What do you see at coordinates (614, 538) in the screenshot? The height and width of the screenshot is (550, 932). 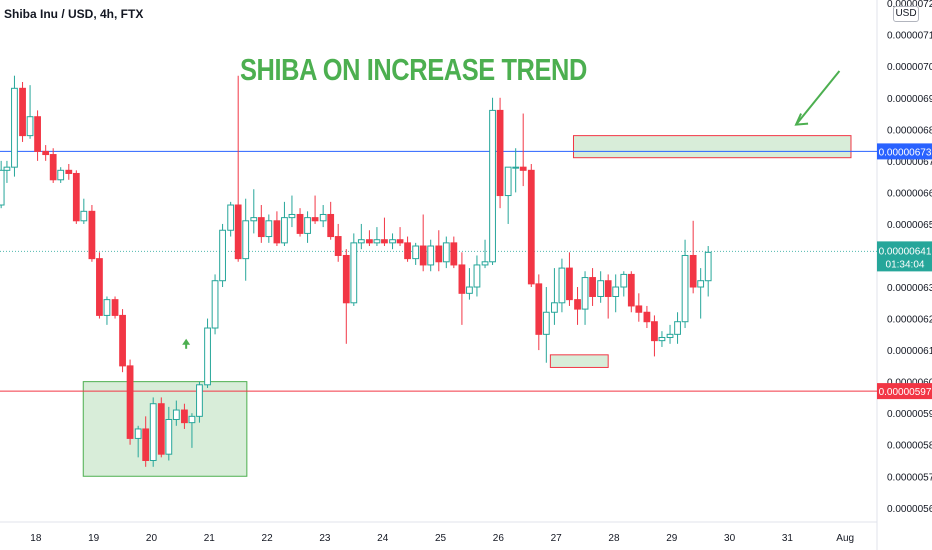 I see `x-tick-label: 28` at bounding box center [614, 538].